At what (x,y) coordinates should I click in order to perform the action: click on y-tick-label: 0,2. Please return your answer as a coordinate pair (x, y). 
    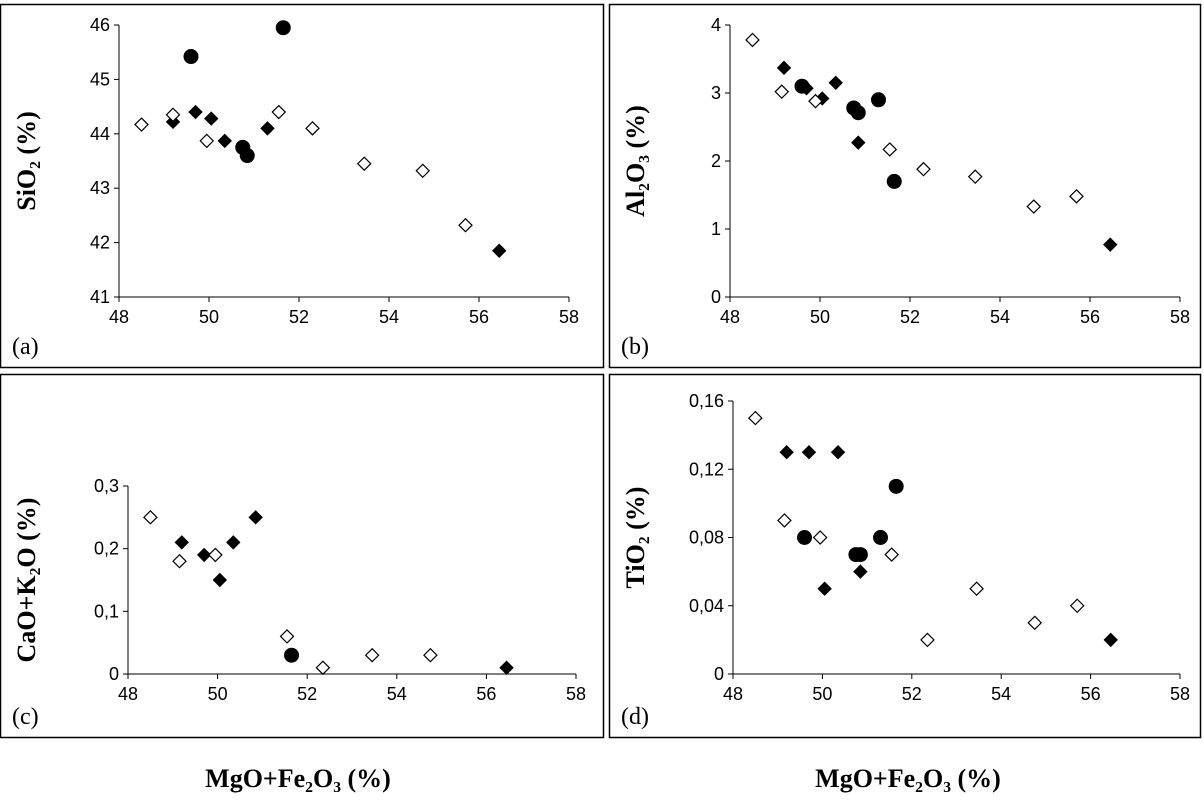
    Looking at the image, I should click on (106, 549).